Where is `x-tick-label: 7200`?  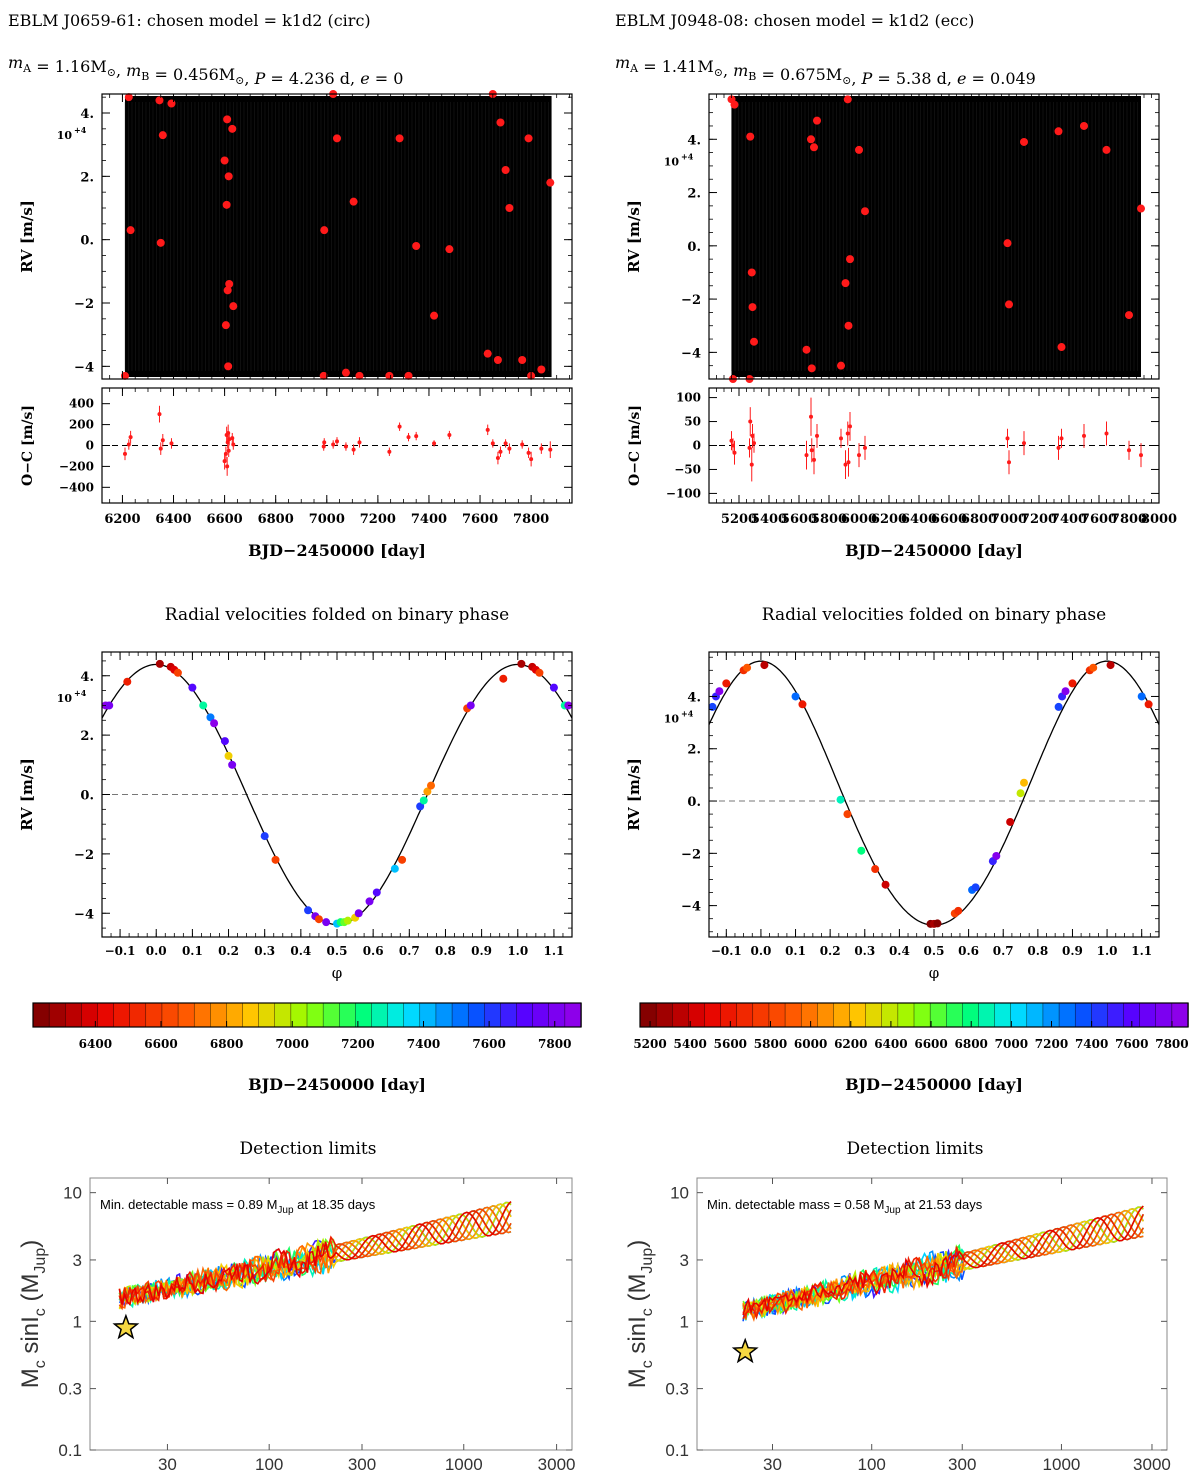 x-tick-label: 7200 is located at coordinates (1039, 519).